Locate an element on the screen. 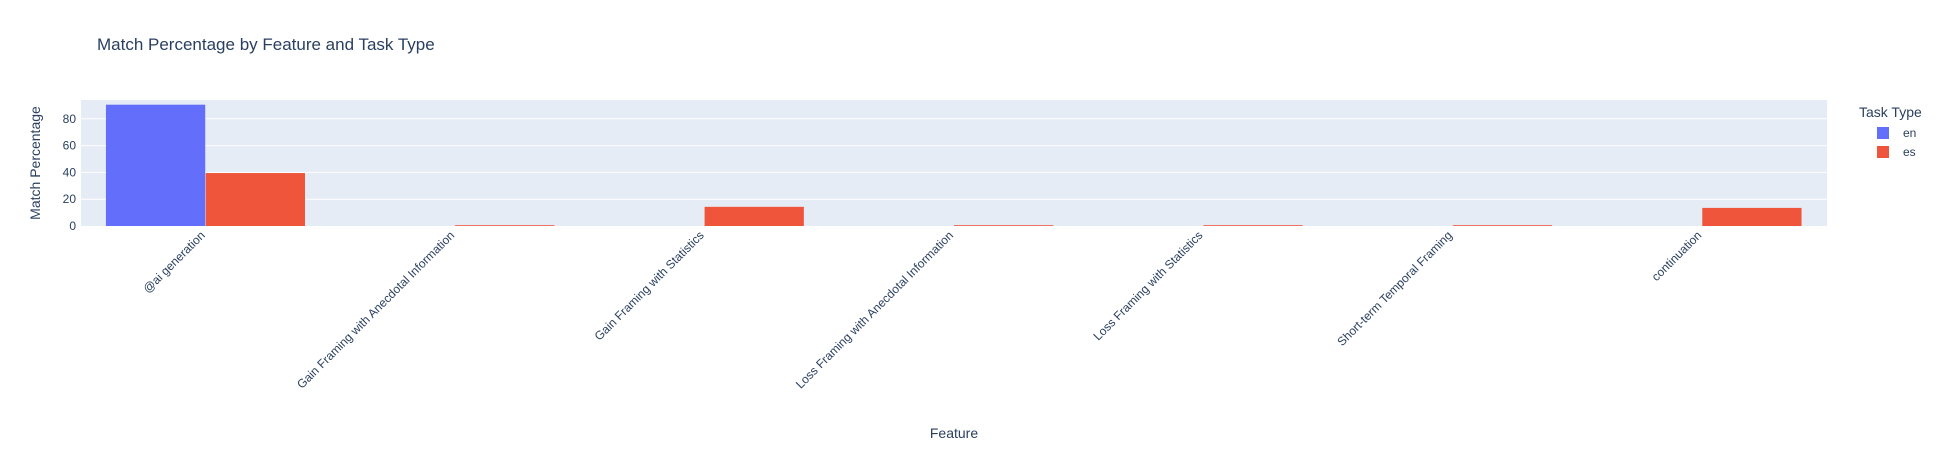 The height and width of the screenshot is (450, 1944). legend-swatch-en is located at coordinates (1883, 133).